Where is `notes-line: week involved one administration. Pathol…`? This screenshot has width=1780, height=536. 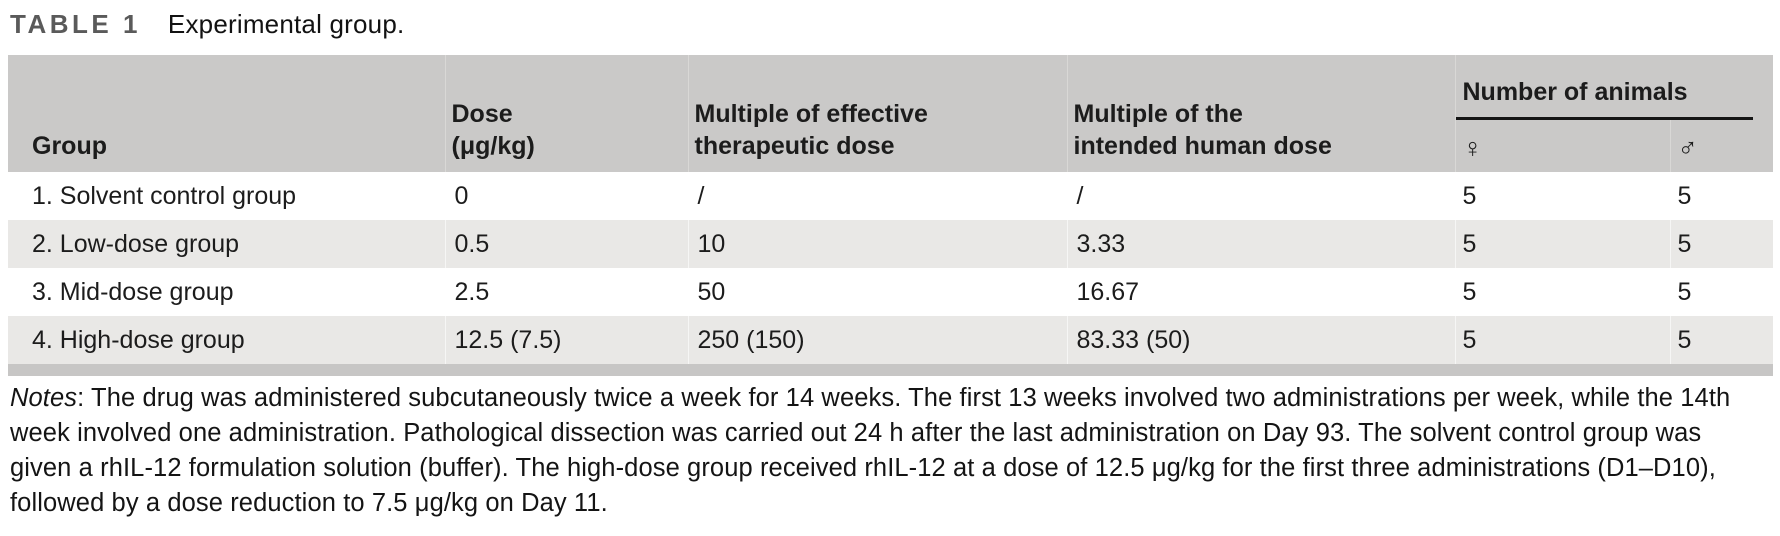
notes-line: week involved one administration. Pathol… is located at coordinates (856, 433).